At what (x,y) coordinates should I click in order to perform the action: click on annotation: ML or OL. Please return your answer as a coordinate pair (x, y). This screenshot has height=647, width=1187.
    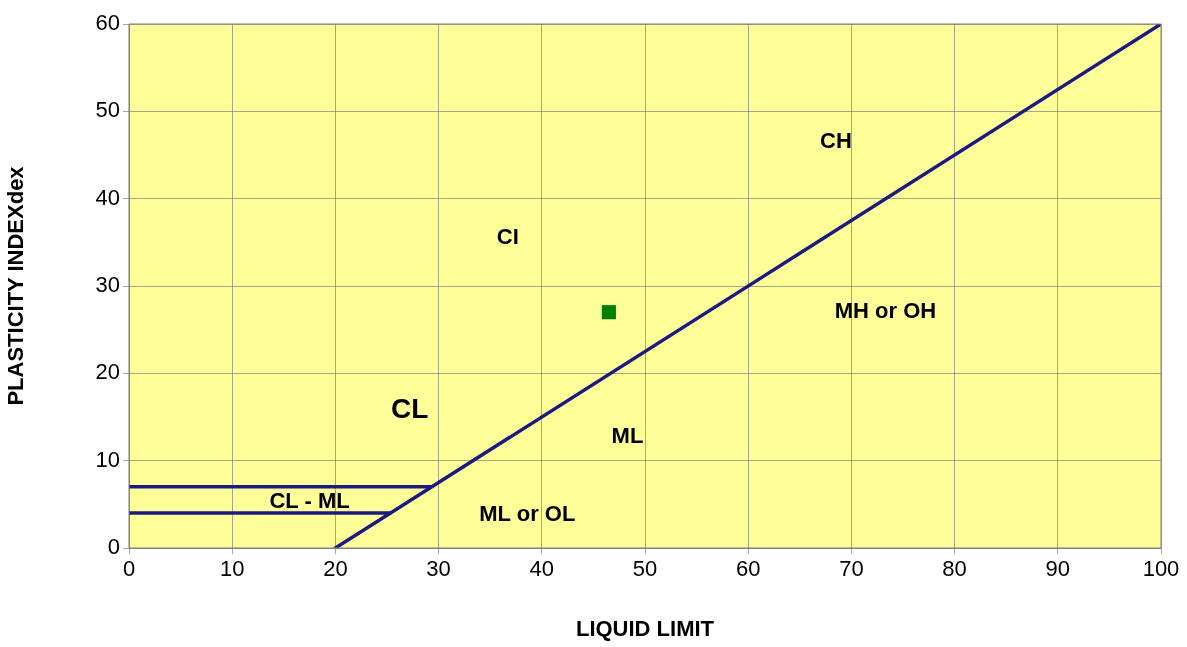
    Looking at the image, I should click on (527, 514).